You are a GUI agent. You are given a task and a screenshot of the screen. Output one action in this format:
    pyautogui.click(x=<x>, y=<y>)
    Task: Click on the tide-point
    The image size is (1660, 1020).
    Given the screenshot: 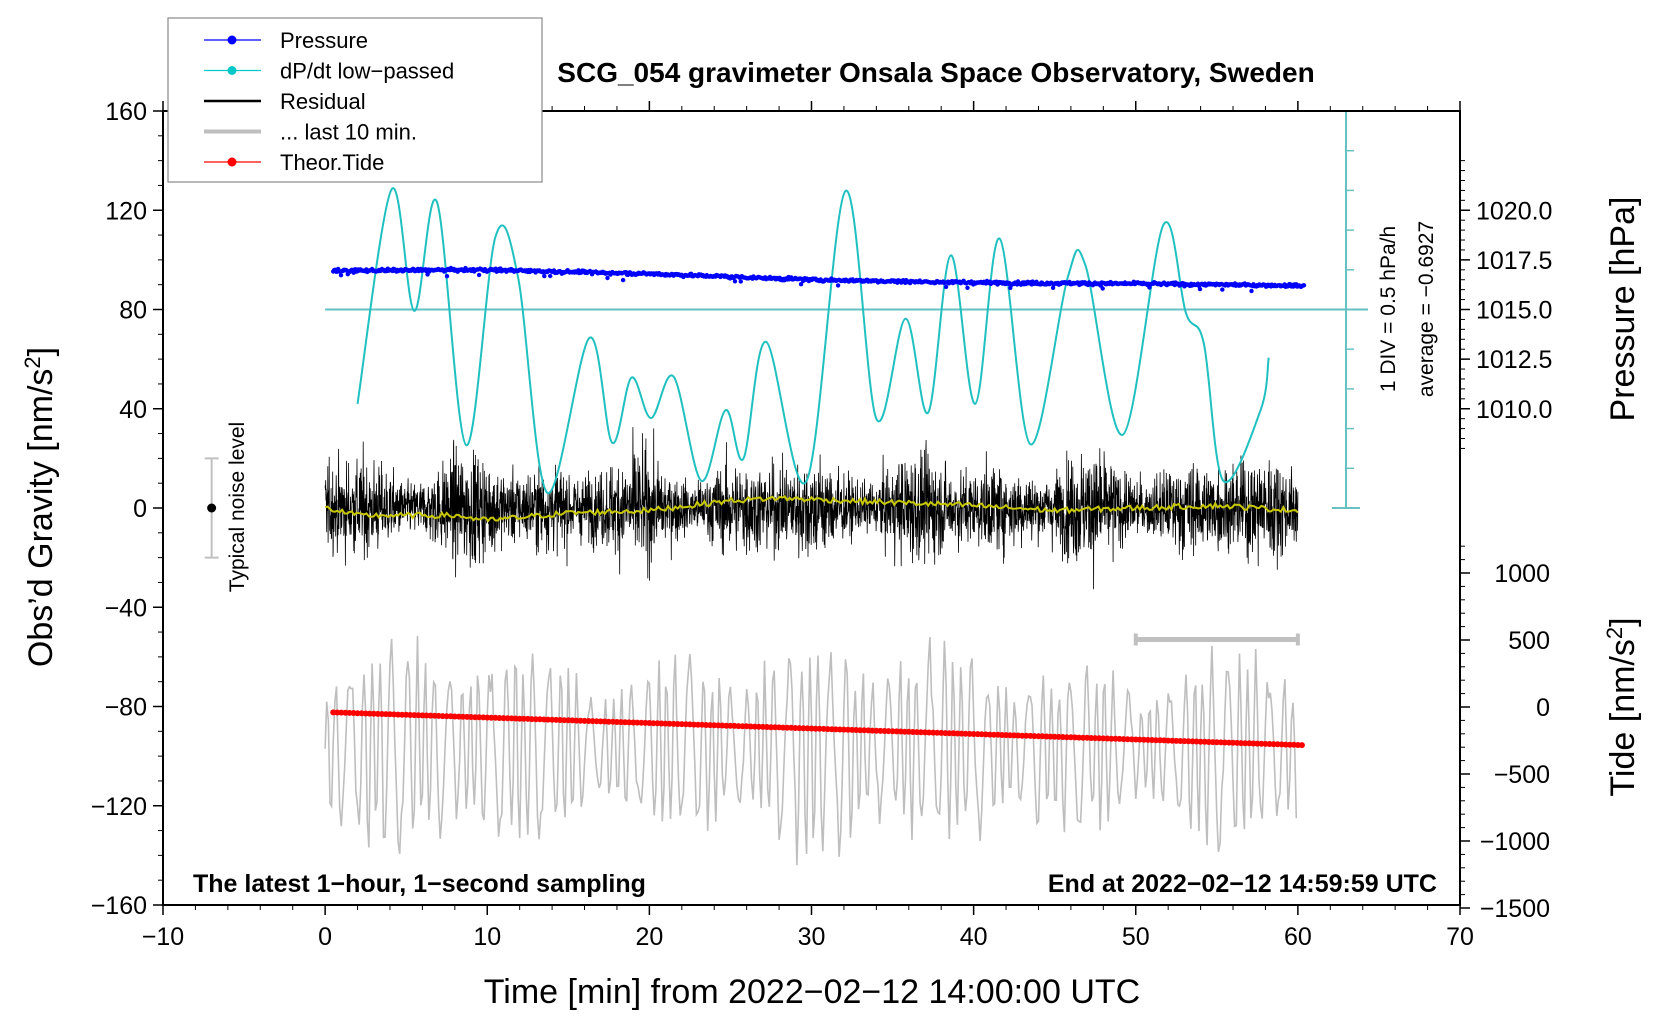 What is the action you would take?
    pyautogui.click(x=1301, y=745)
    